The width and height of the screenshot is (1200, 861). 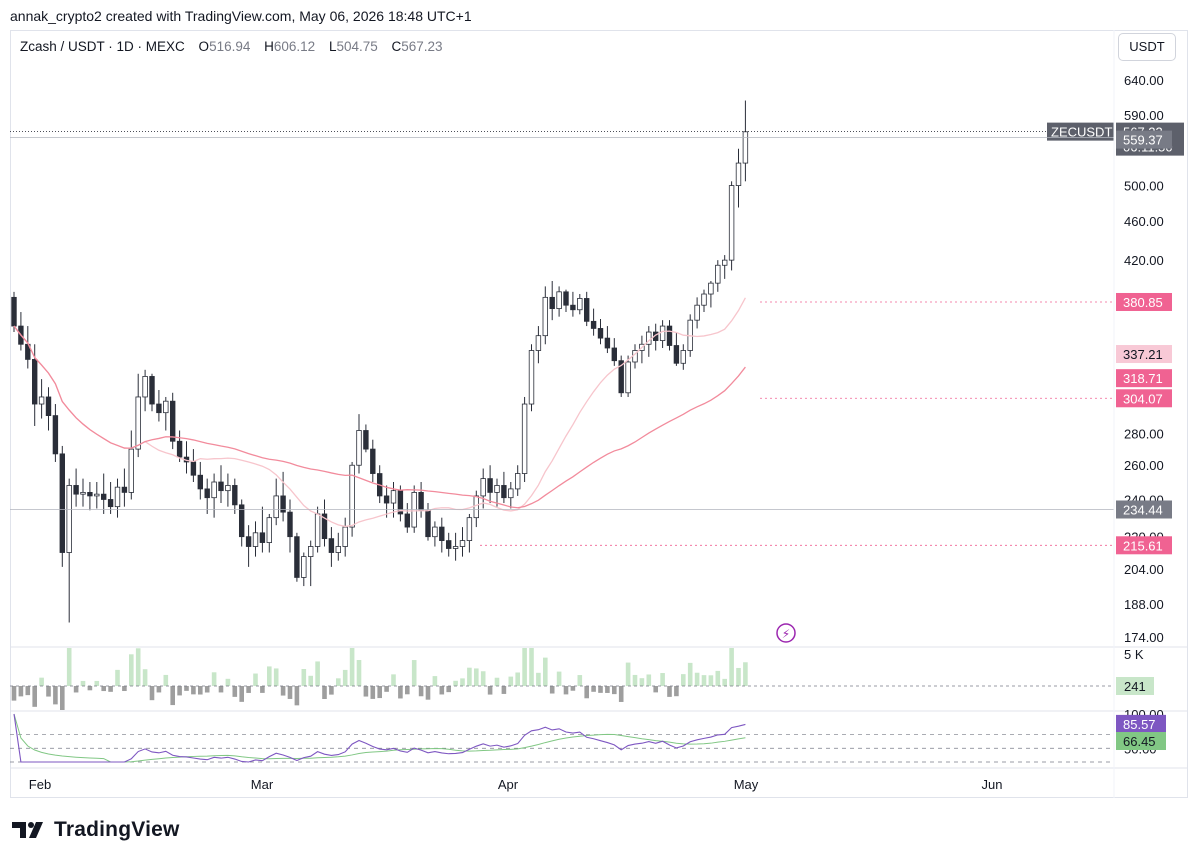 I want to click on symbol-tag-label: ZECUSDT, so click(x=1081, y=132).